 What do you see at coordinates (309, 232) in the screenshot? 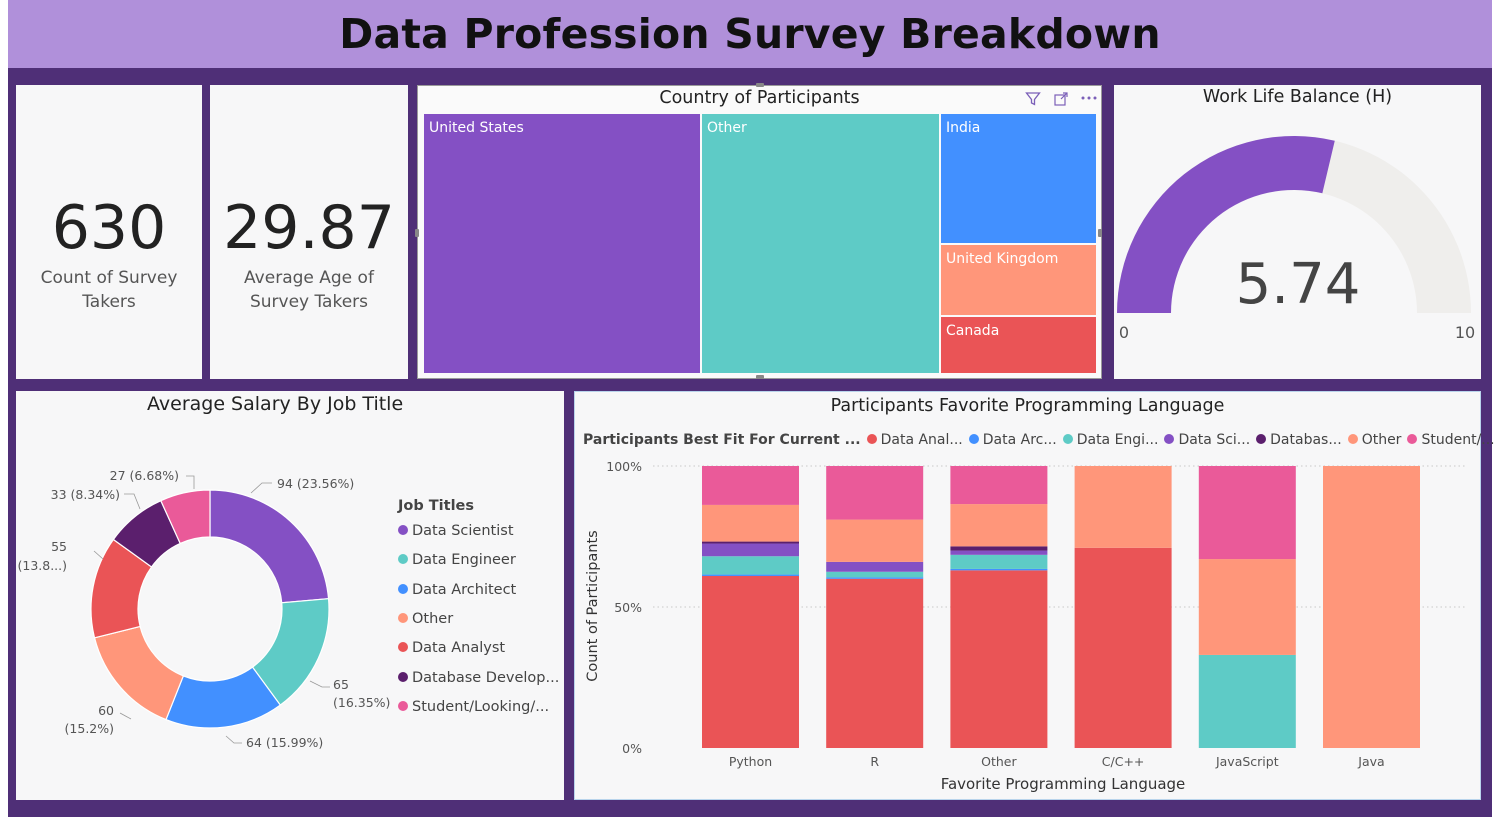
I see `kpi-card-average-age: 29.87 Average Age of Survey Takers` at bounding box center [309, 232].